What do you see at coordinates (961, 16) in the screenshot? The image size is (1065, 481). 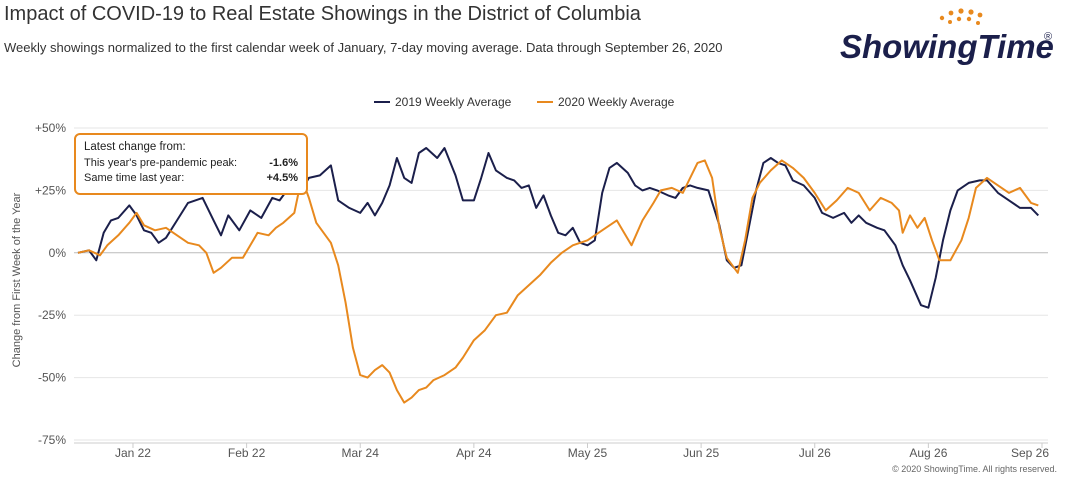 I see `logo-dots-icon` at bounding box center [961, 16].